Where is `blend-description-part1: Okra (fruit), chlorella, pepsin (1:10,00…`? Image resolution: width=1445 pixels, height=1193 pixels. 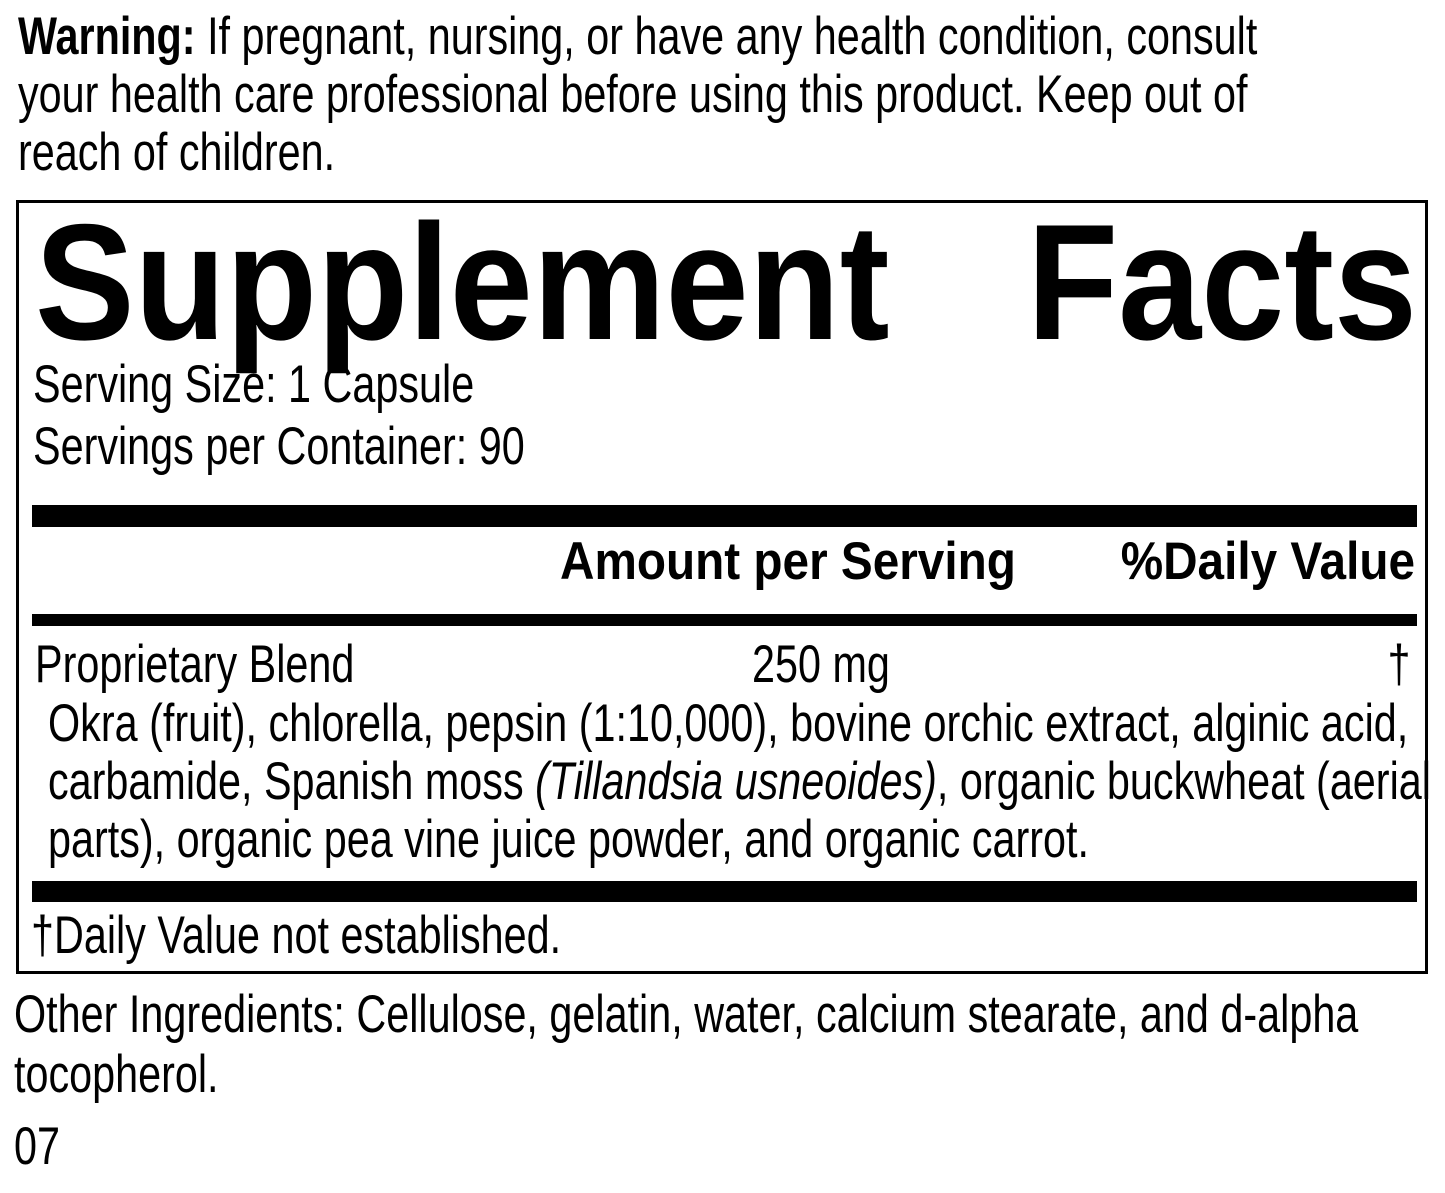
blend-description-part1: Okra (fruit), chlorella, pepsin (1:10,00… is located at coordinates (728, 752).